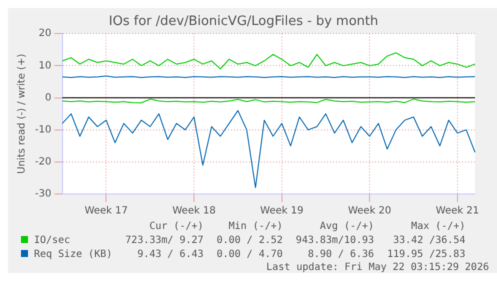 This screenshot has width=497, height=287. I want to click on y-tick-label: -30, so click(43, 194).